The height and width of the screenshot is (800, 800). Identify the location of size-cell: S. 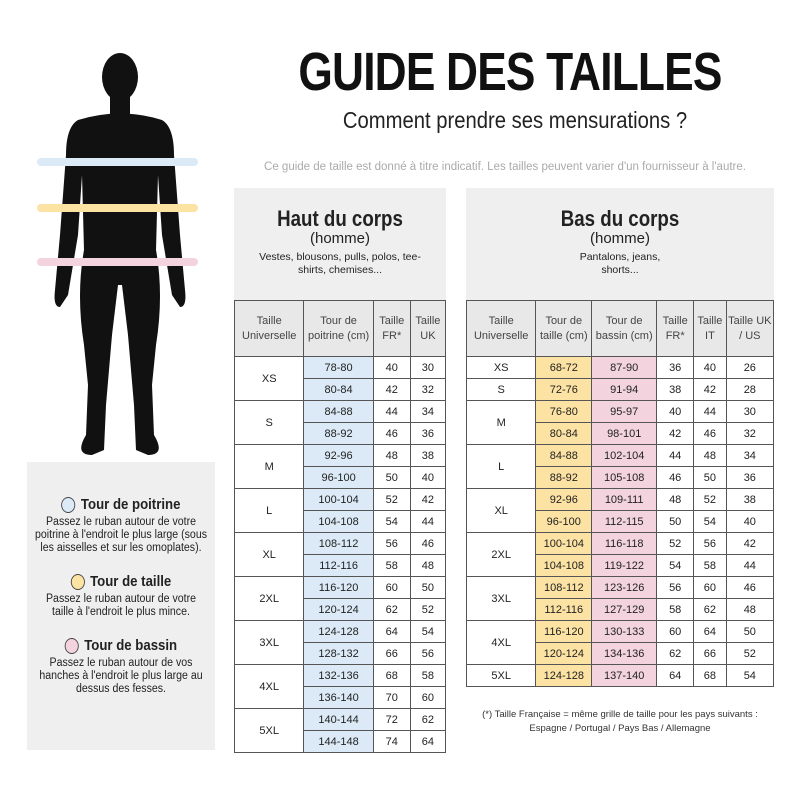
(501, 389).